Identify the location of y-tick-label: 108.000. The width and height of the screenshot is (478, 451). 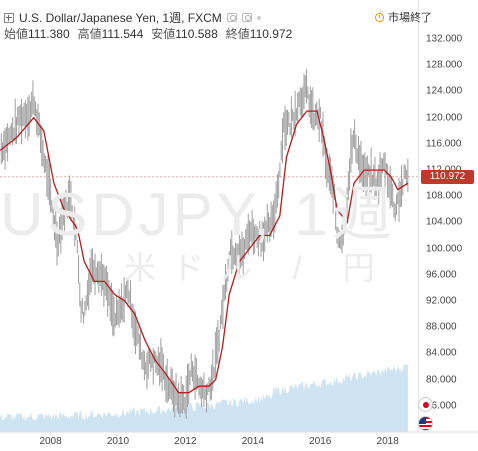
(444, 196).